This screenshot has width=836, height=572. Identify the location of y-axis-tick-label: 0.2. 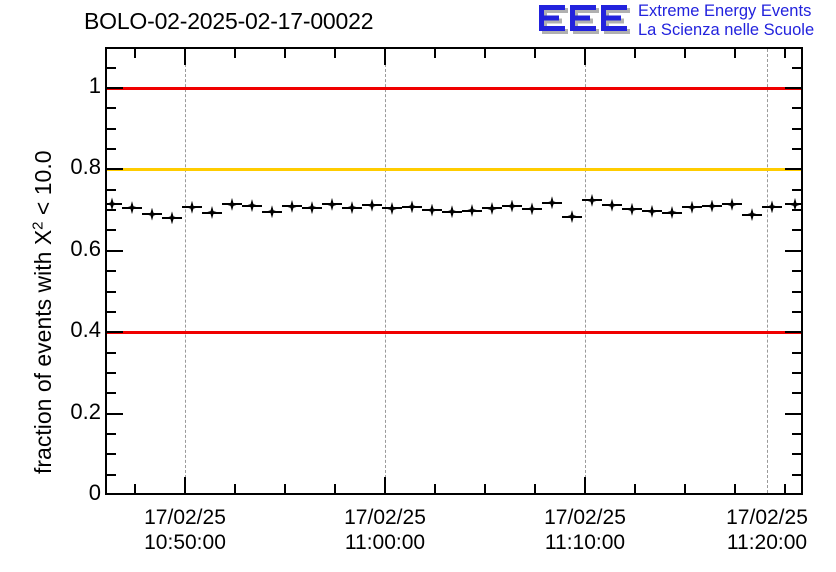
(85, 411).